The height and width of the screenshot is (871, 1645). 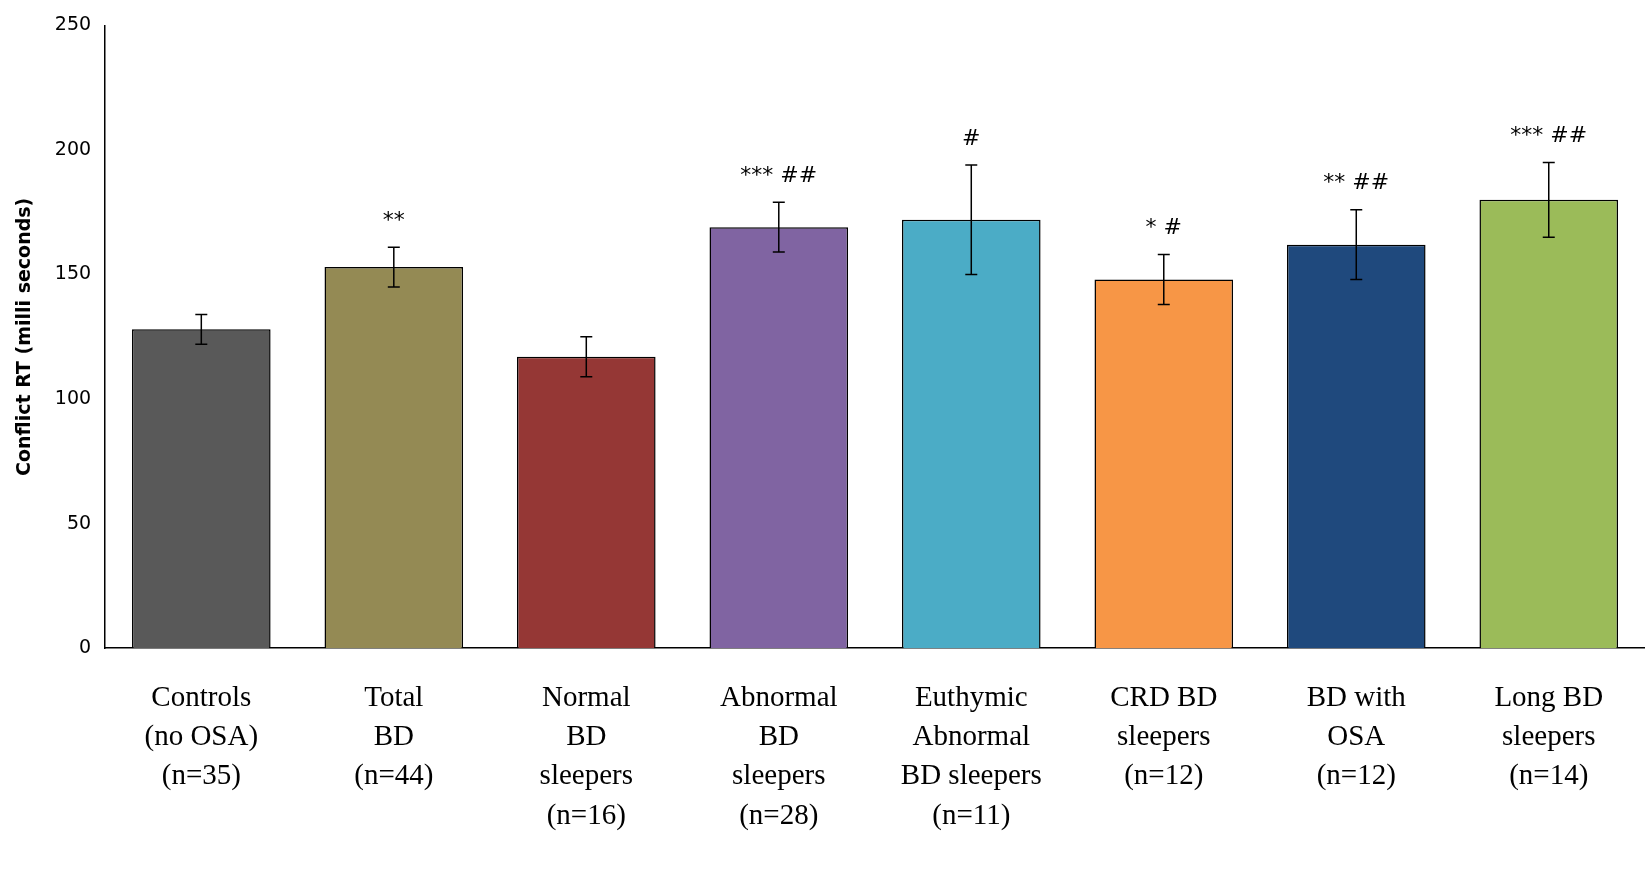 What do you see at coordinates (778, 755) in the screenshot?
I see `x-tick-label: Abnormal BD sleepers (n=28)` at bounding box center [778, 755].